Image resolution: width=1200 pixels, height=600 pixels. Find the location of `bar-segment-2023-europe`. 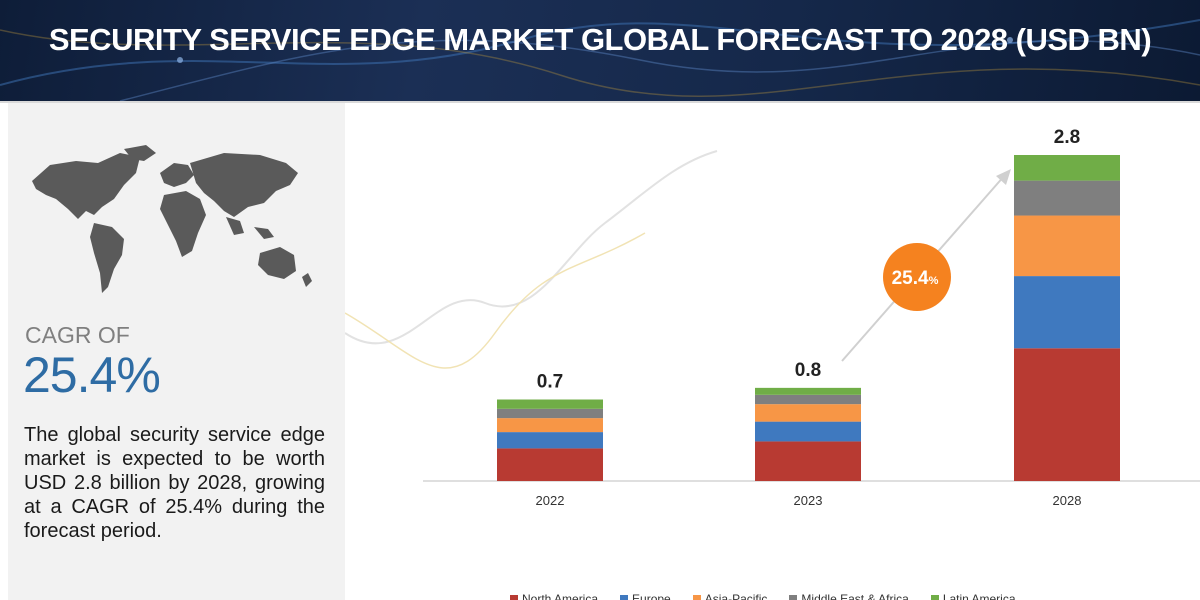

bar-segment-2023-europe is located at coordinates (808, 431).